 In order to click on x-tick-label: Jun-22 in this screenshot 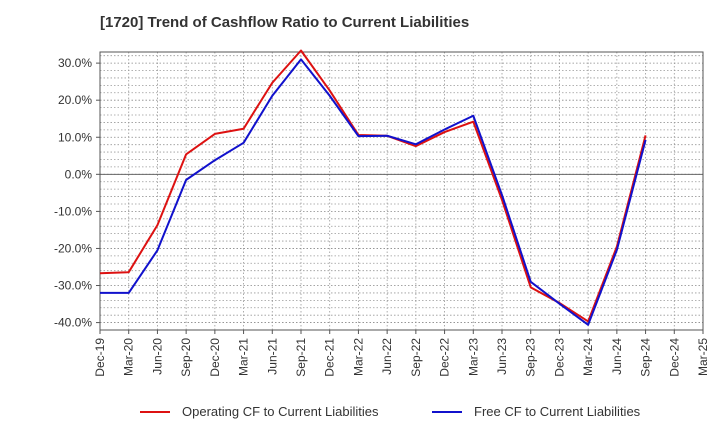, I will do `click(387, 356)`.